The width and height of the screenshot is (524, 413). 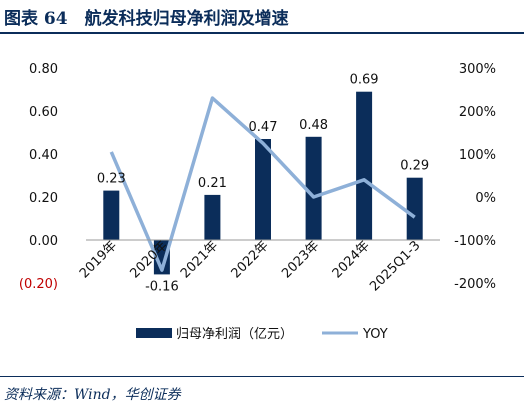 What do you see at coordinates (475, 284) in the screenshot?
I see `right-tick-label-5: -200%` at bounding box center [475, 284].